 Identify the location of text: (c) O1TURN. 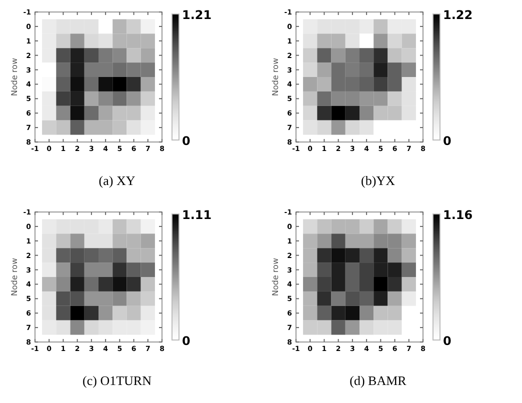
(117, 380).